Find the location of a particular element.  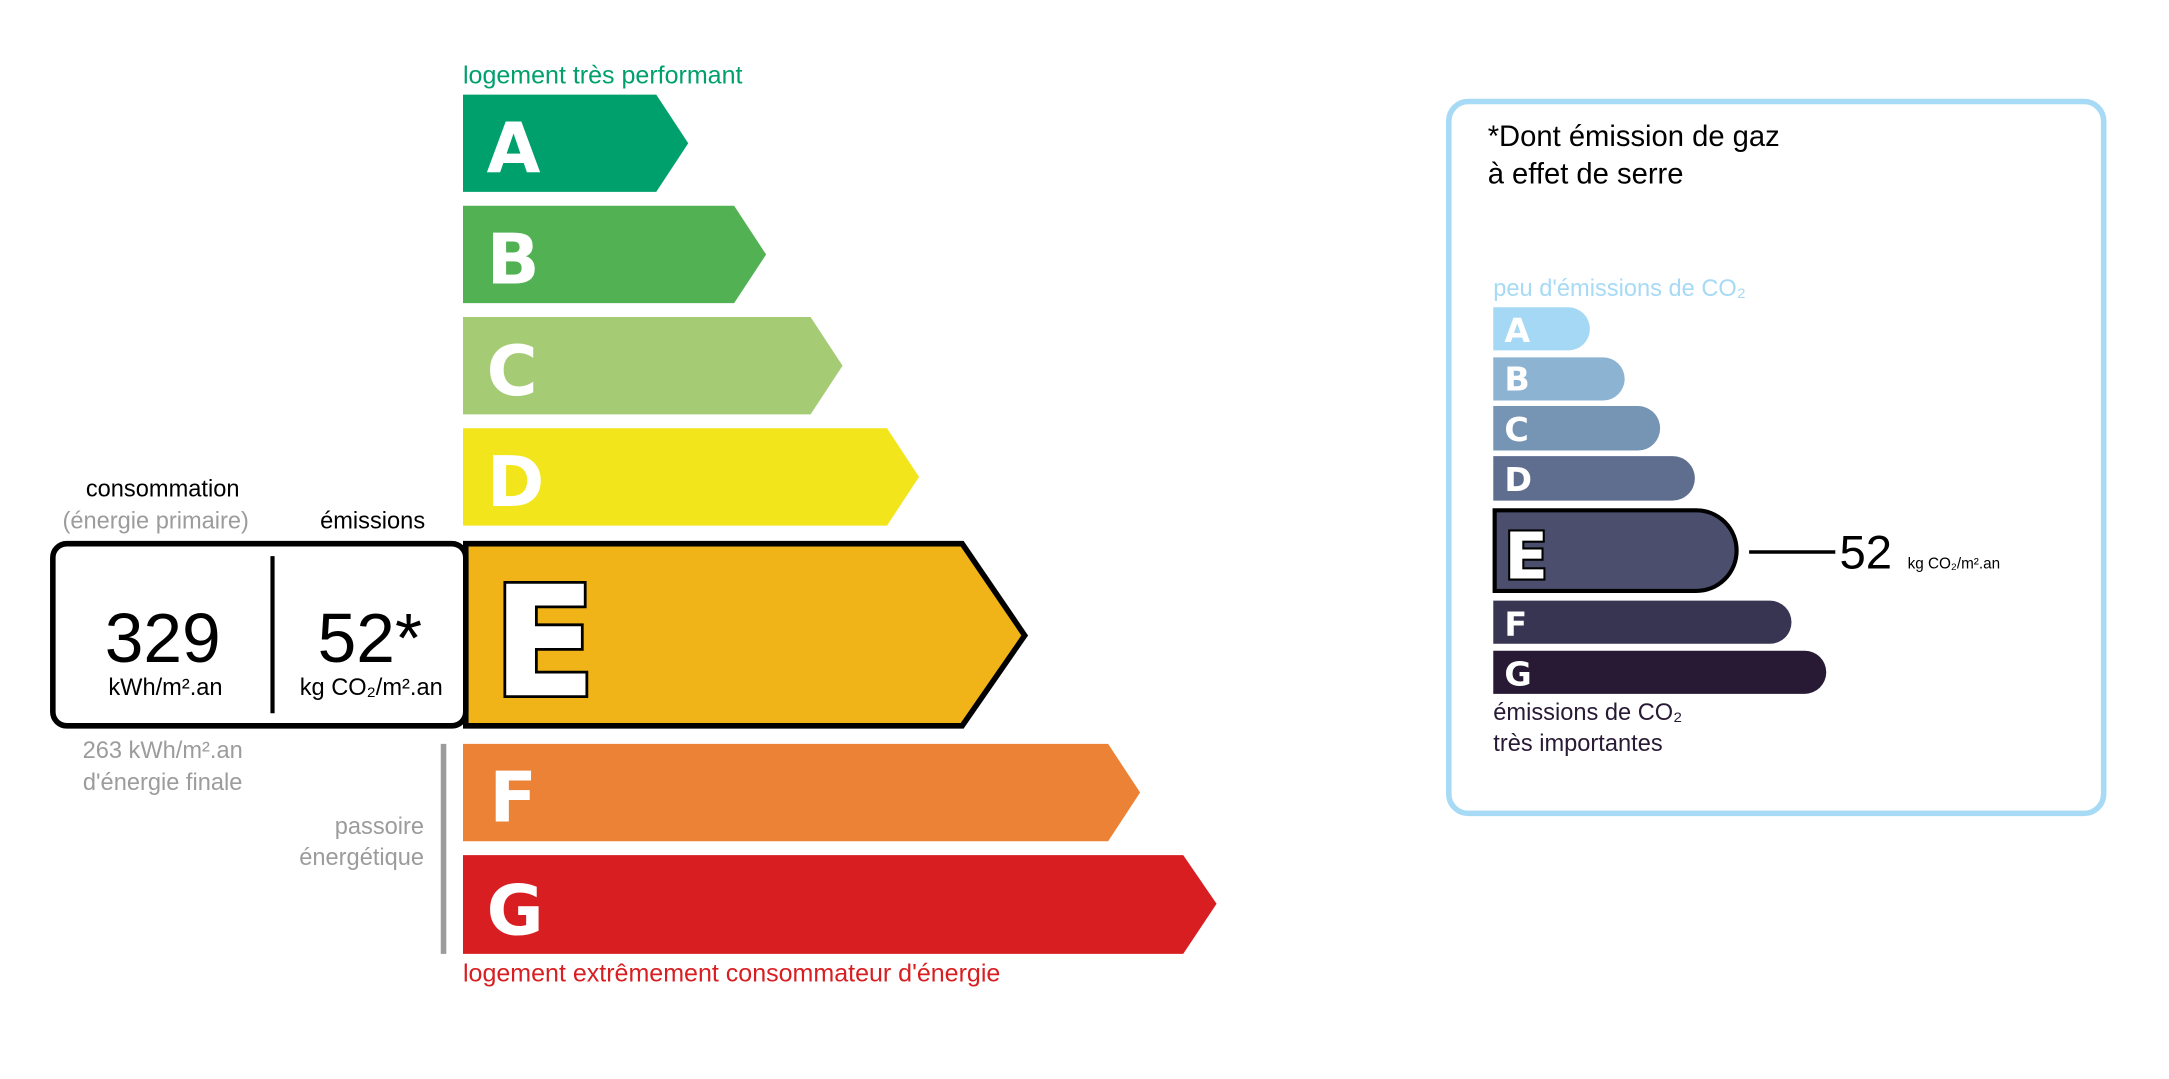

ghg-bottom-label-1: émissions de CO₂ is located at coordinates (1587, 713).